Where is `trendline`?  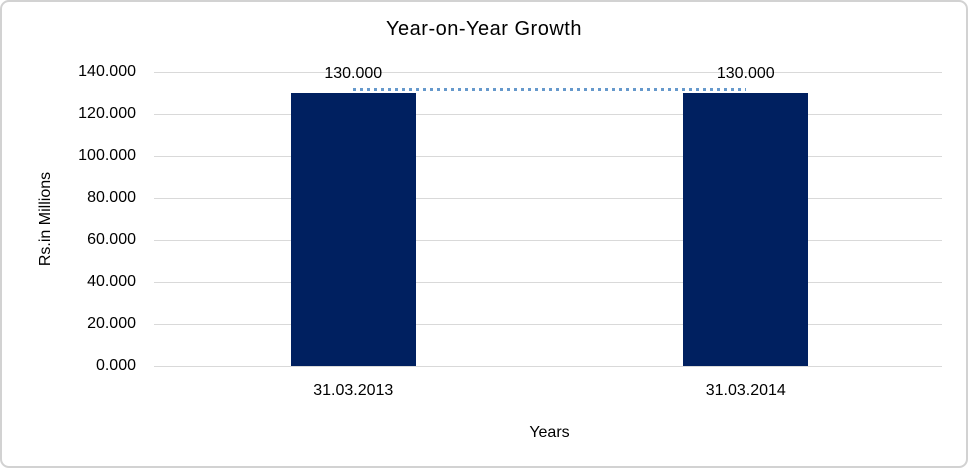 trendline is located at coordinates (549, 89).